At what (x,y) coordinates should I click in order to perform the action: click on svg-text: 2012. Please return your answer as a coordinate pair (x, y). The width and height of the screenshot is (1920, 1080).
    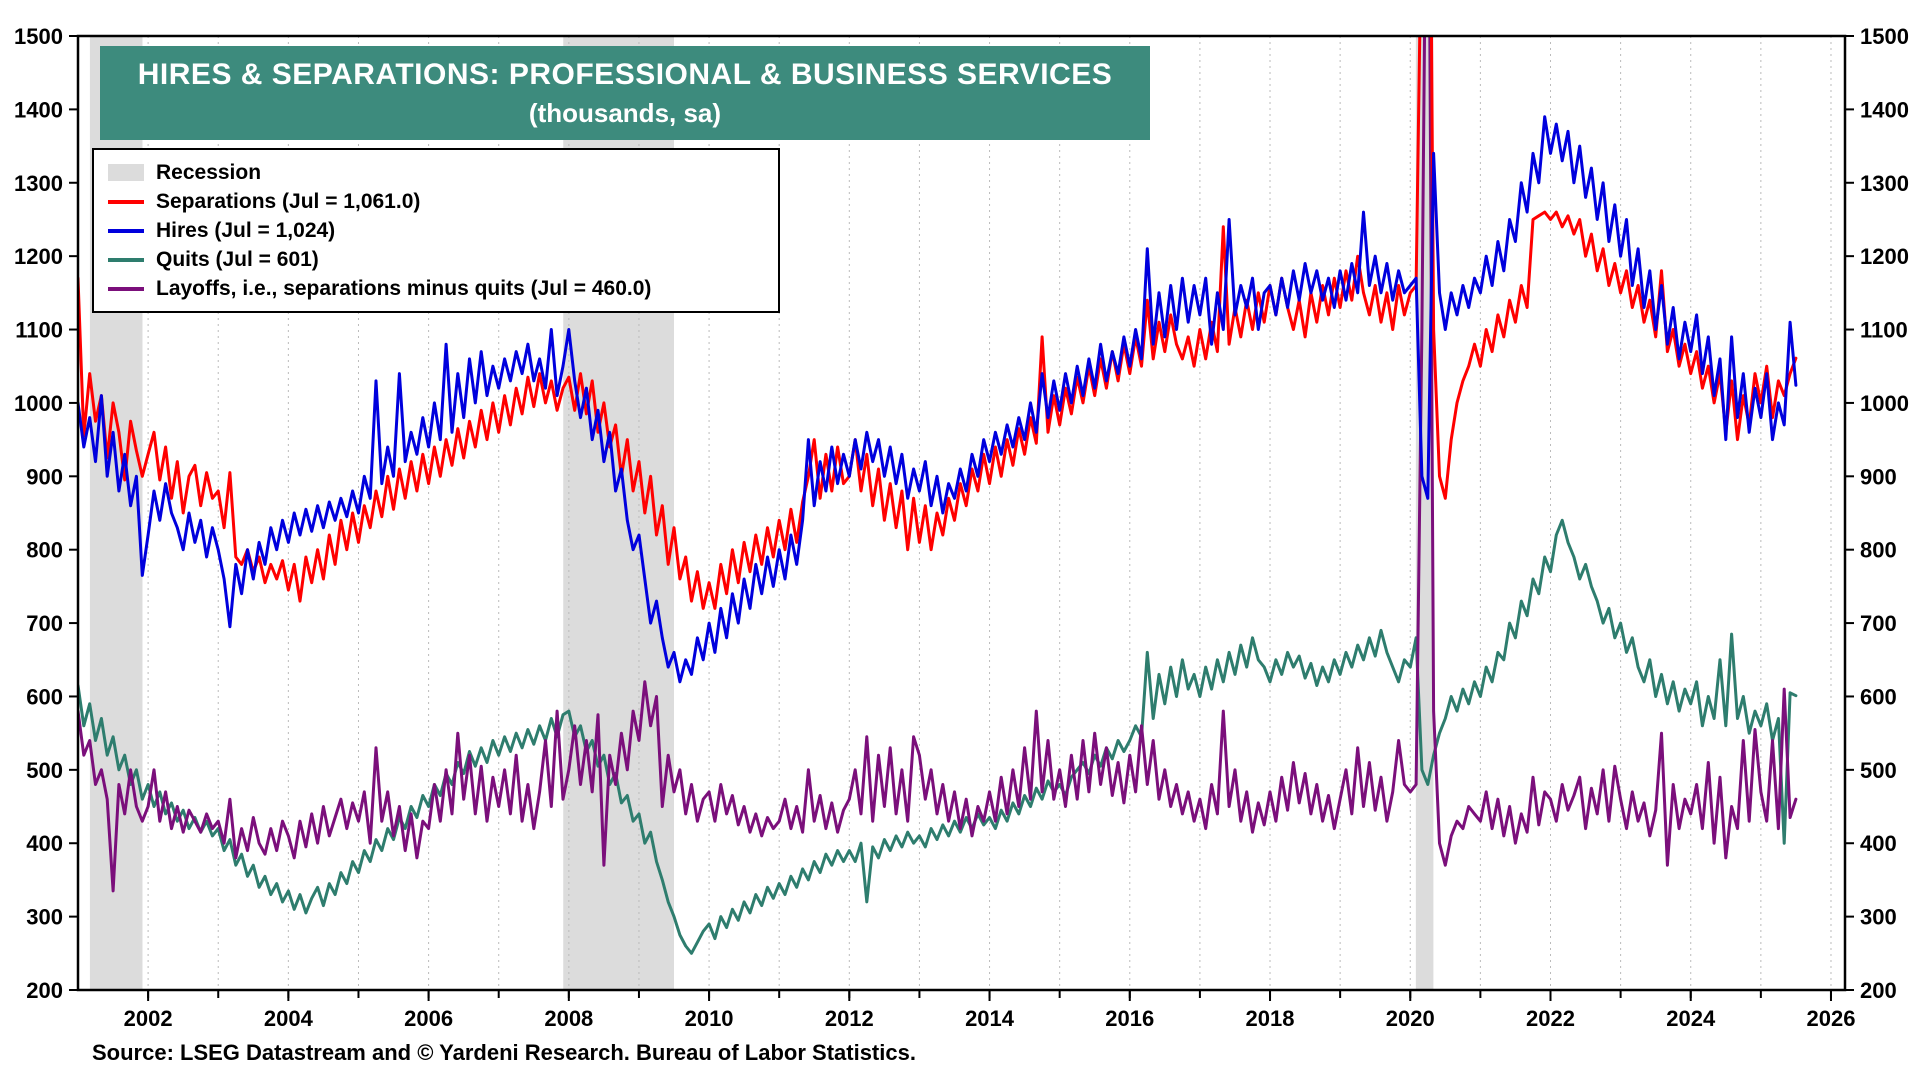
    Looking at the image, I should click on (849, 1018).